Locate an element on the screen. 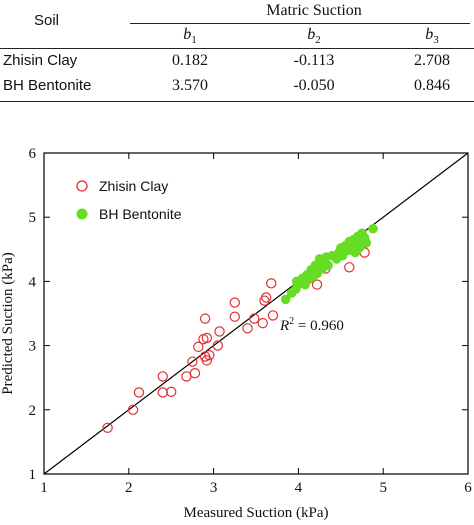 The height and width of the screenshot is (525, 474). table-bottom-rule is located at coordinates (237, 101).